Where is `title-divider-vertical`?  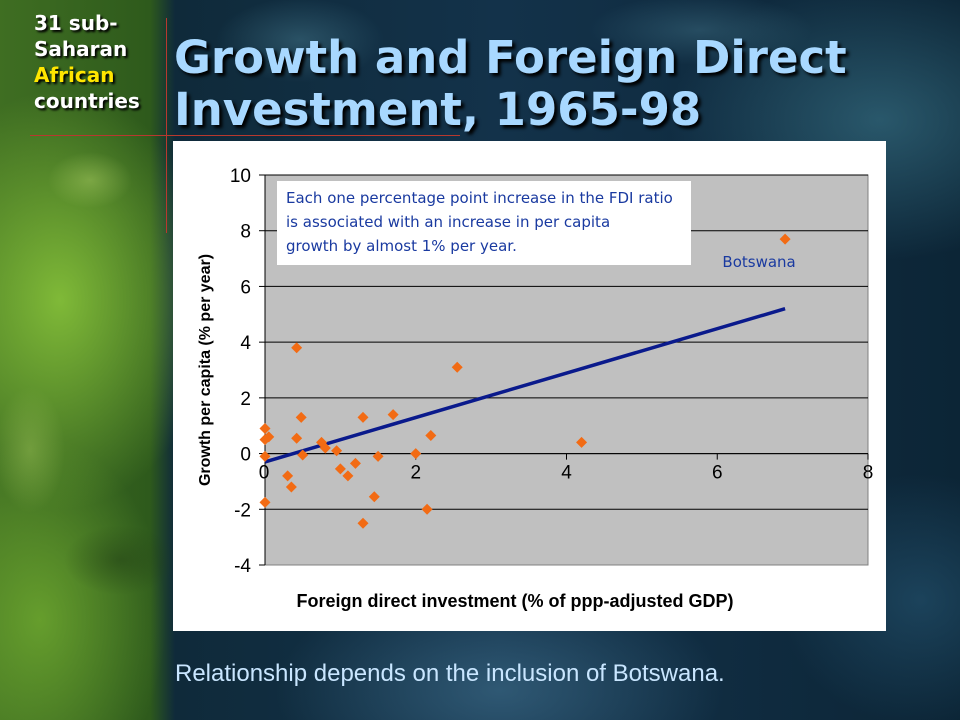
title-divider-vertical is located at coordinates (166, 125).